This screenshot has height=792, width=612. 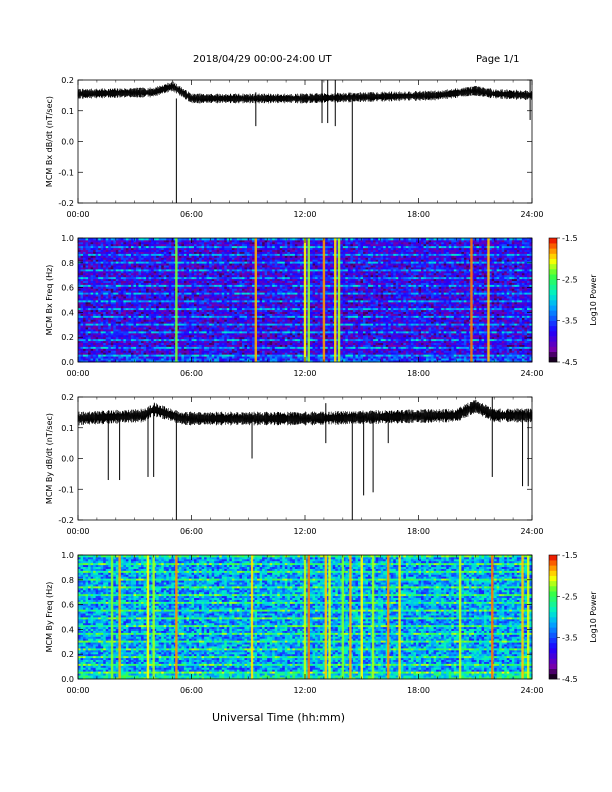 I want to click on spectrogram-cells, so click(x=305, y=300).